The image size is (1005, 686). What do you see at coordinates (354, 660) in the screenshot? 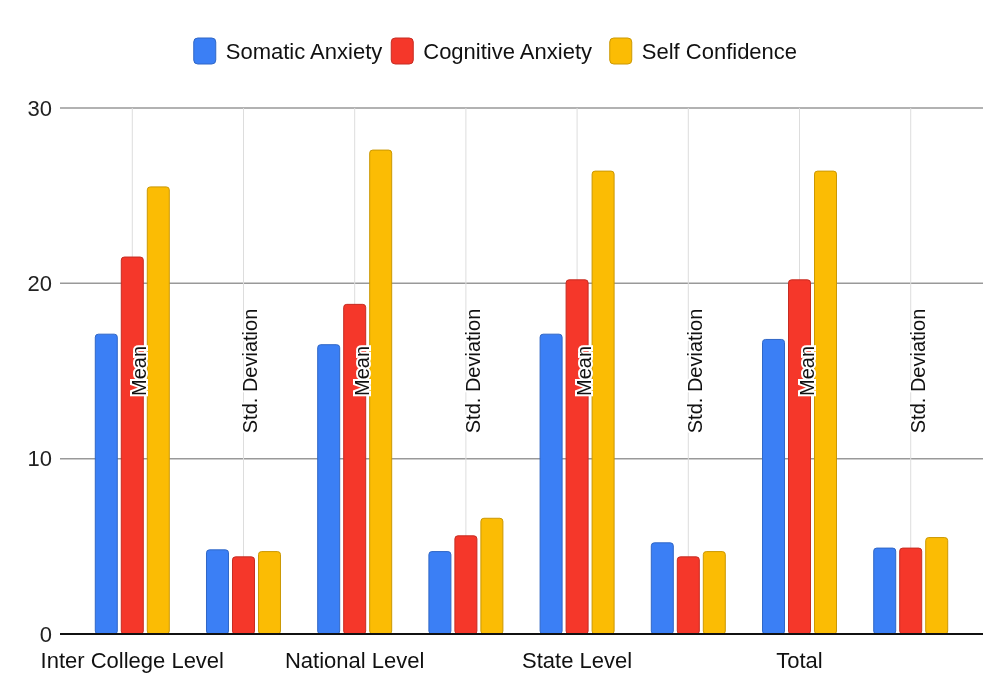
I see `text: National Level` at bounding box center [354, 660].